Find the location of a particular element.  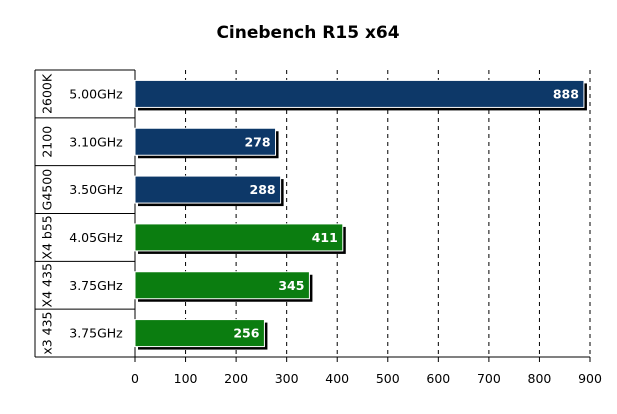

x-tick-label: 300 is located at coordinates (287, 378).